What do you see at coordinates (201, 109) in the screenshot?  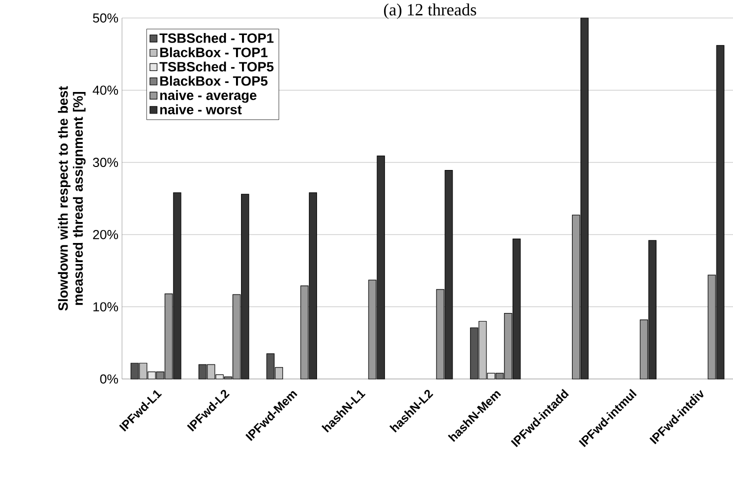 I see `legend-label: naive - worst` at bounding box center [201, 109].